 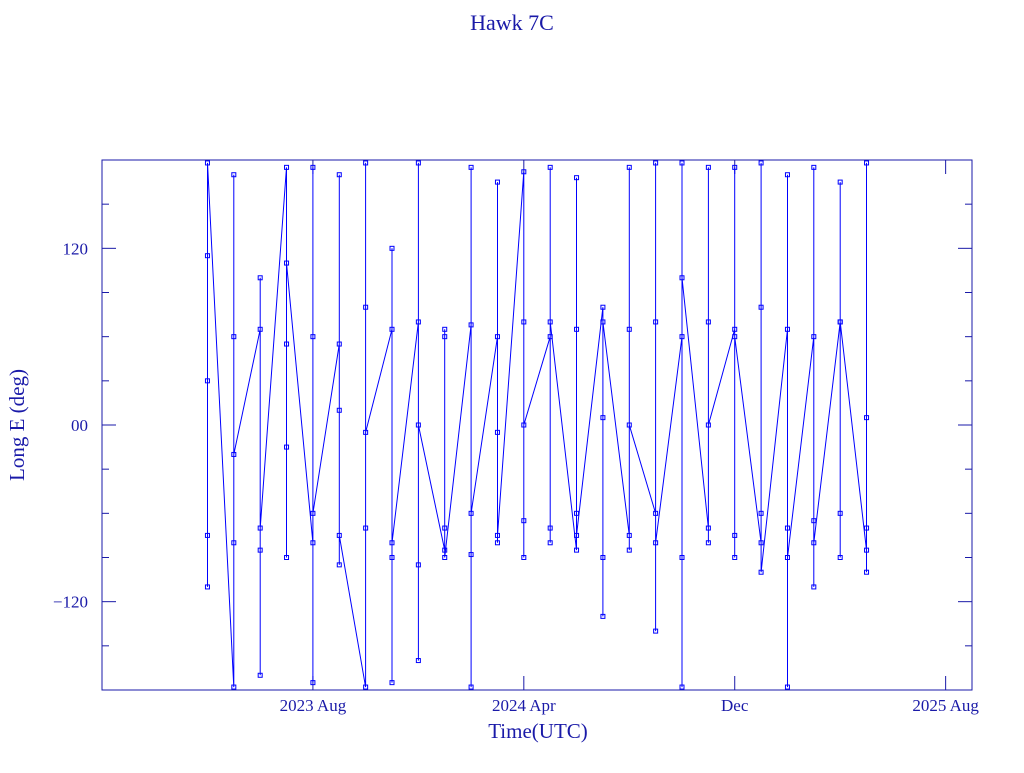 I want to click on y-axis-label: Long E (deg), so click(x=17, y=425).